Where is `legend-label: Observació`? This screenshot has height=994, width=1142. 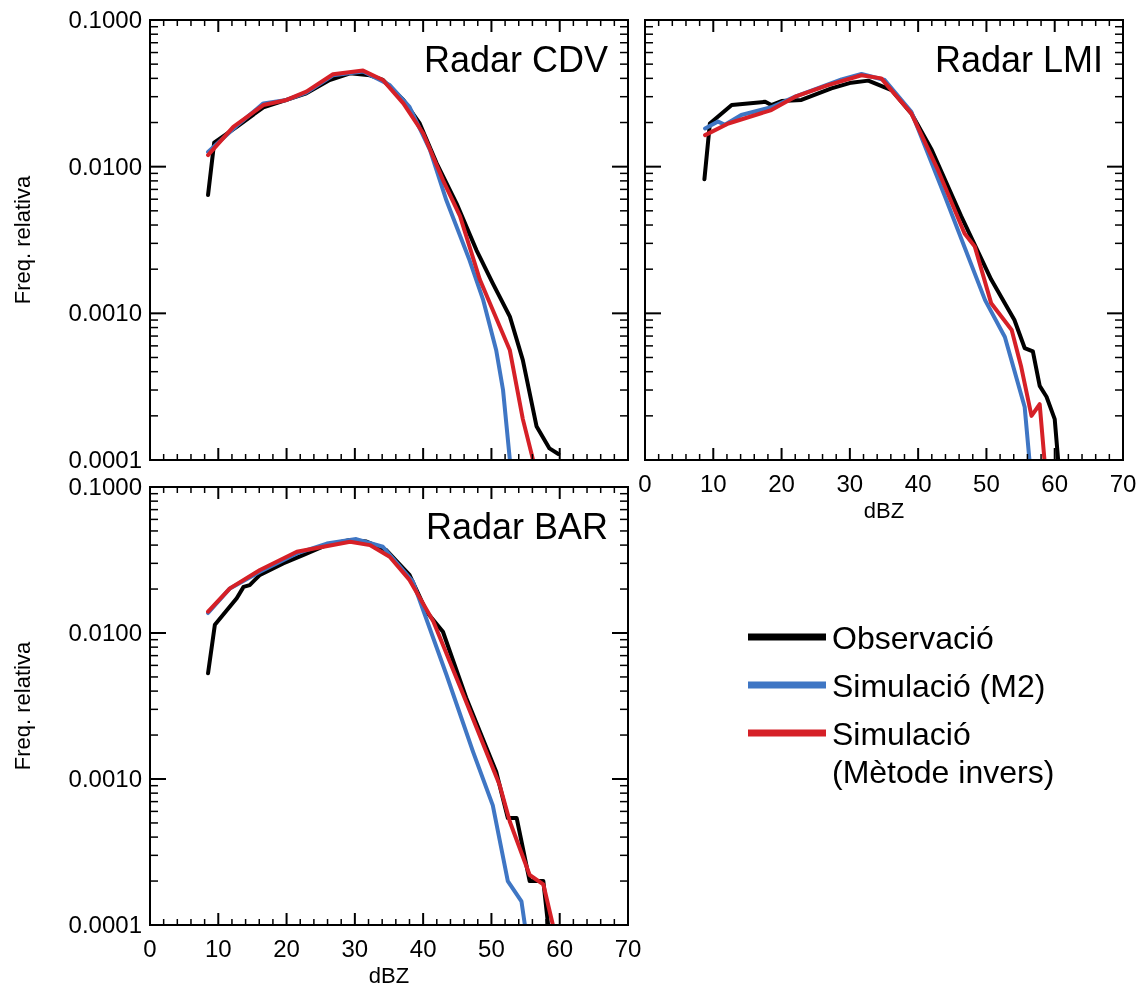
legend-label: Observació is located at coordinates (913, 638).